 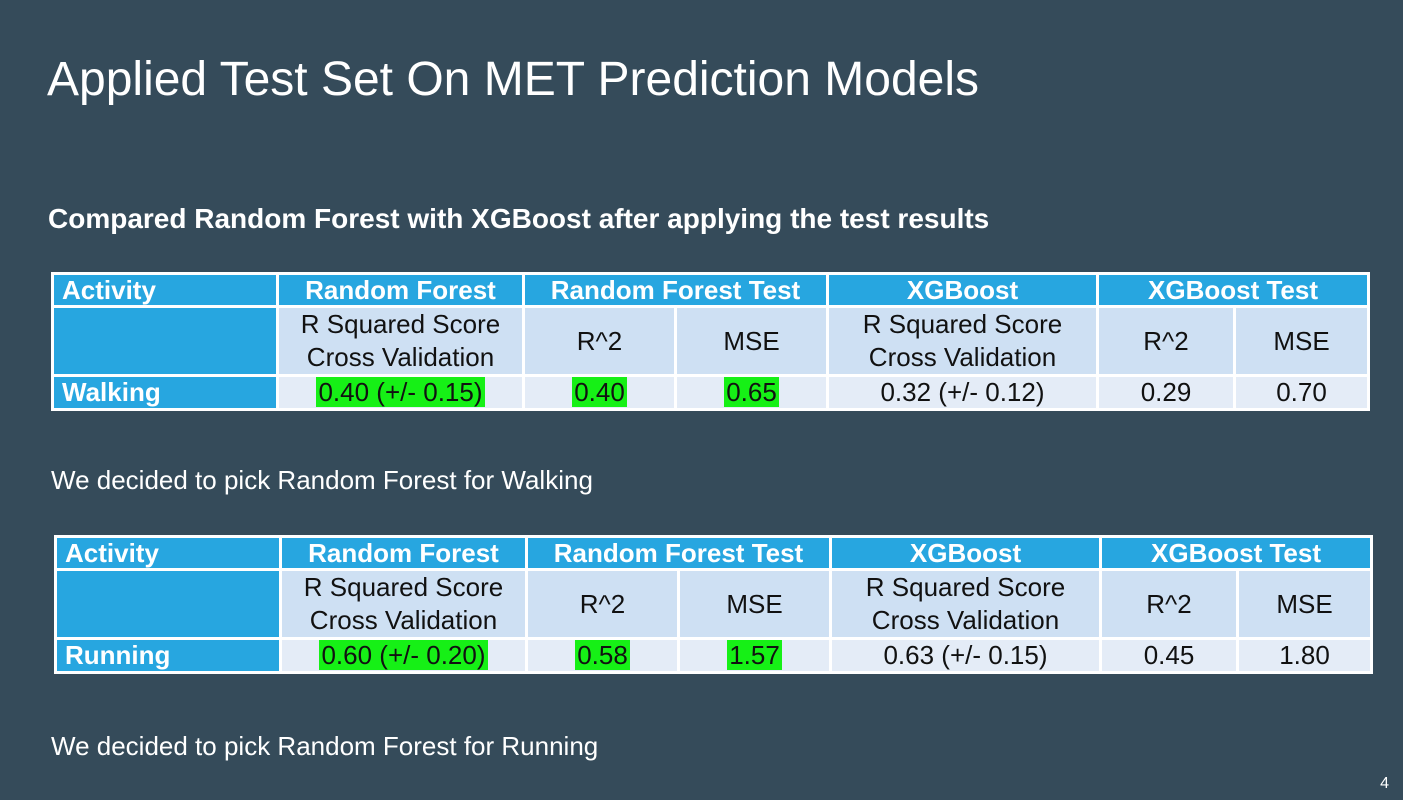 What do you see at coordinates (1301, 392) in the screenshot?
I see `xgb-test-mse-cell: 0.70` at bounding box center [1301, 392].